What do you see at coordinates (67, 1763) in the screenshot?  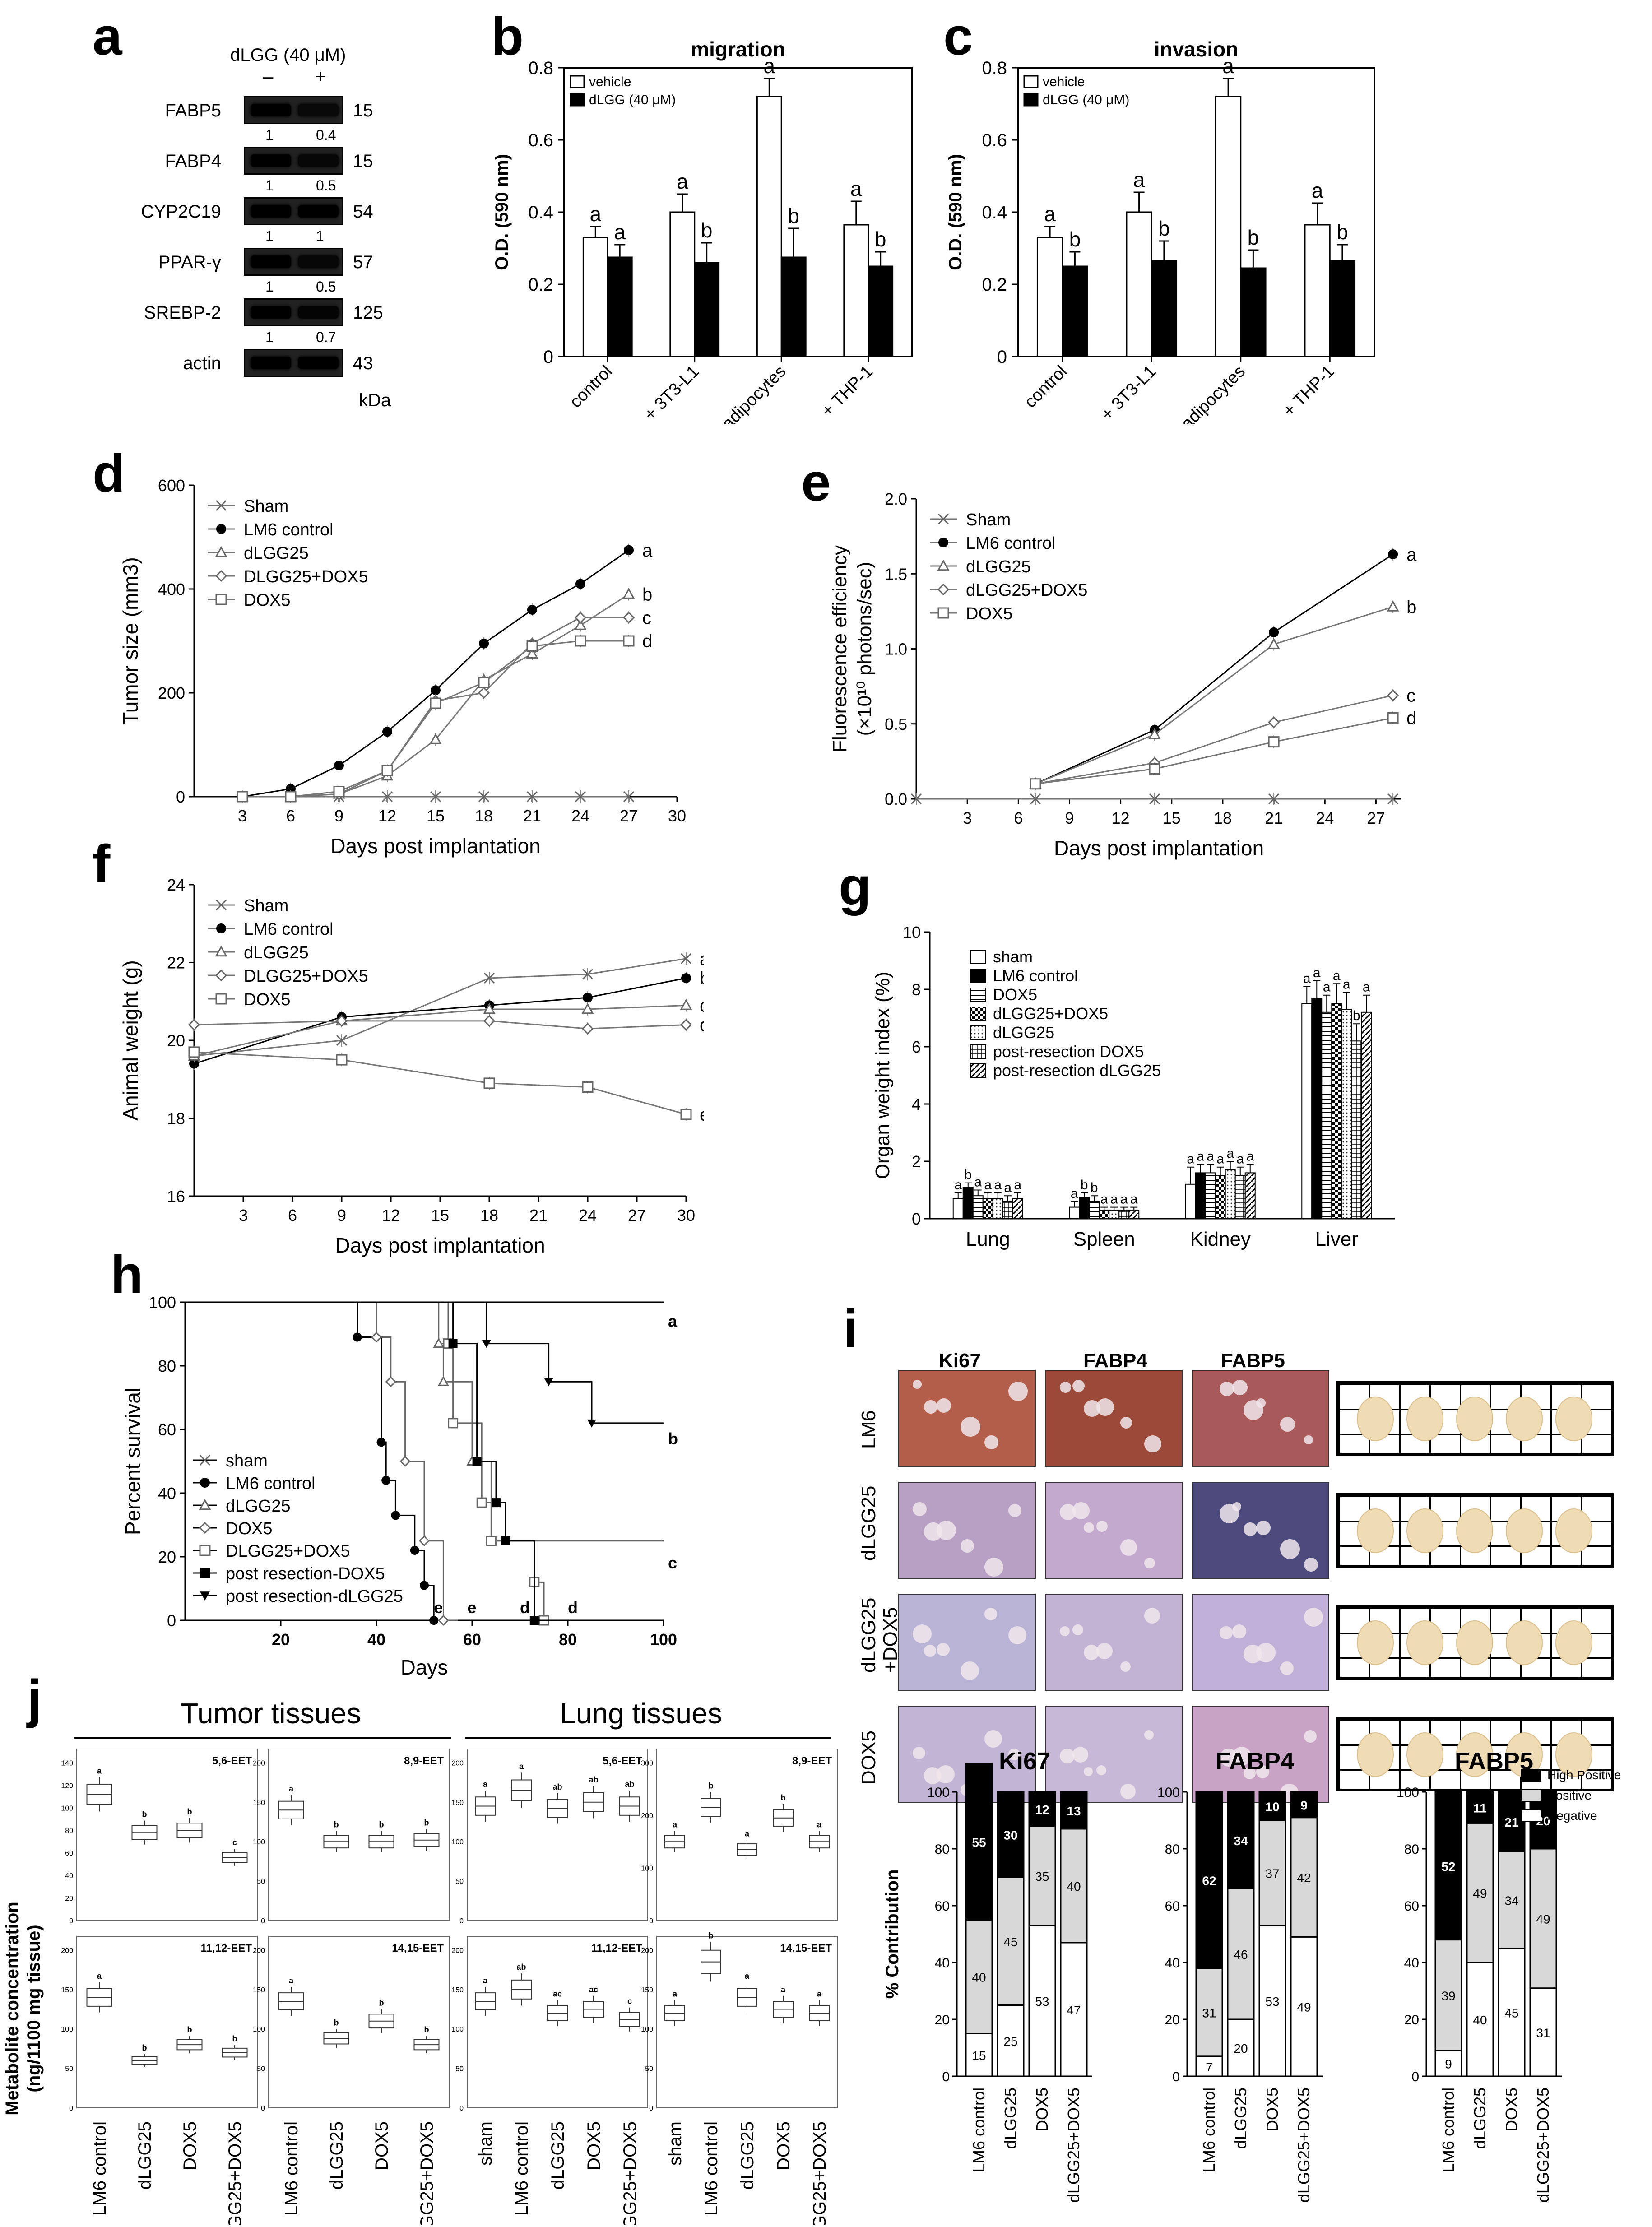 I see `y-tick-label: 140` at bounding box center [67, 1763].